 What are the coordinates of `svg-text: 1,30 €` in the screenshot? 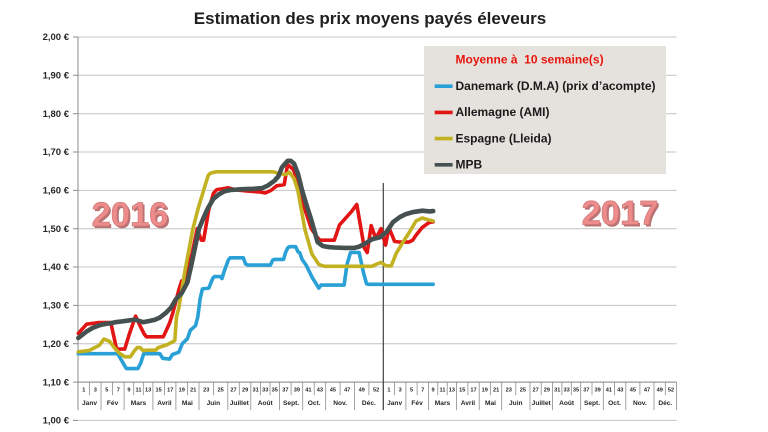 It's located at (56, 306).